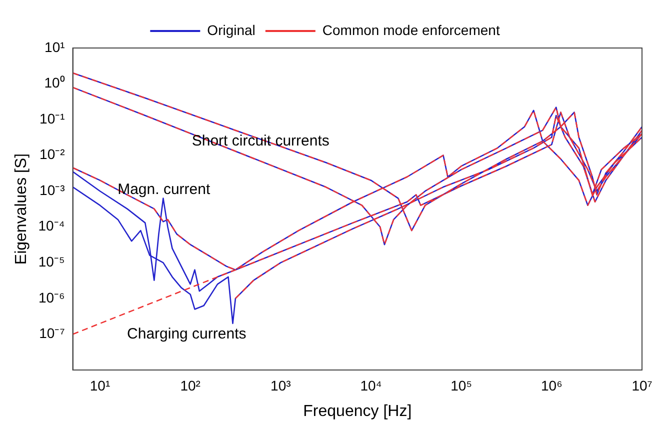 Image resolution: width=668 pixels, height=433 pixels. What do you see at coordinates (53, 118) in the screenshot?
I see `y-tick-label: 10⁻¹` at bounding box center [53, 118].